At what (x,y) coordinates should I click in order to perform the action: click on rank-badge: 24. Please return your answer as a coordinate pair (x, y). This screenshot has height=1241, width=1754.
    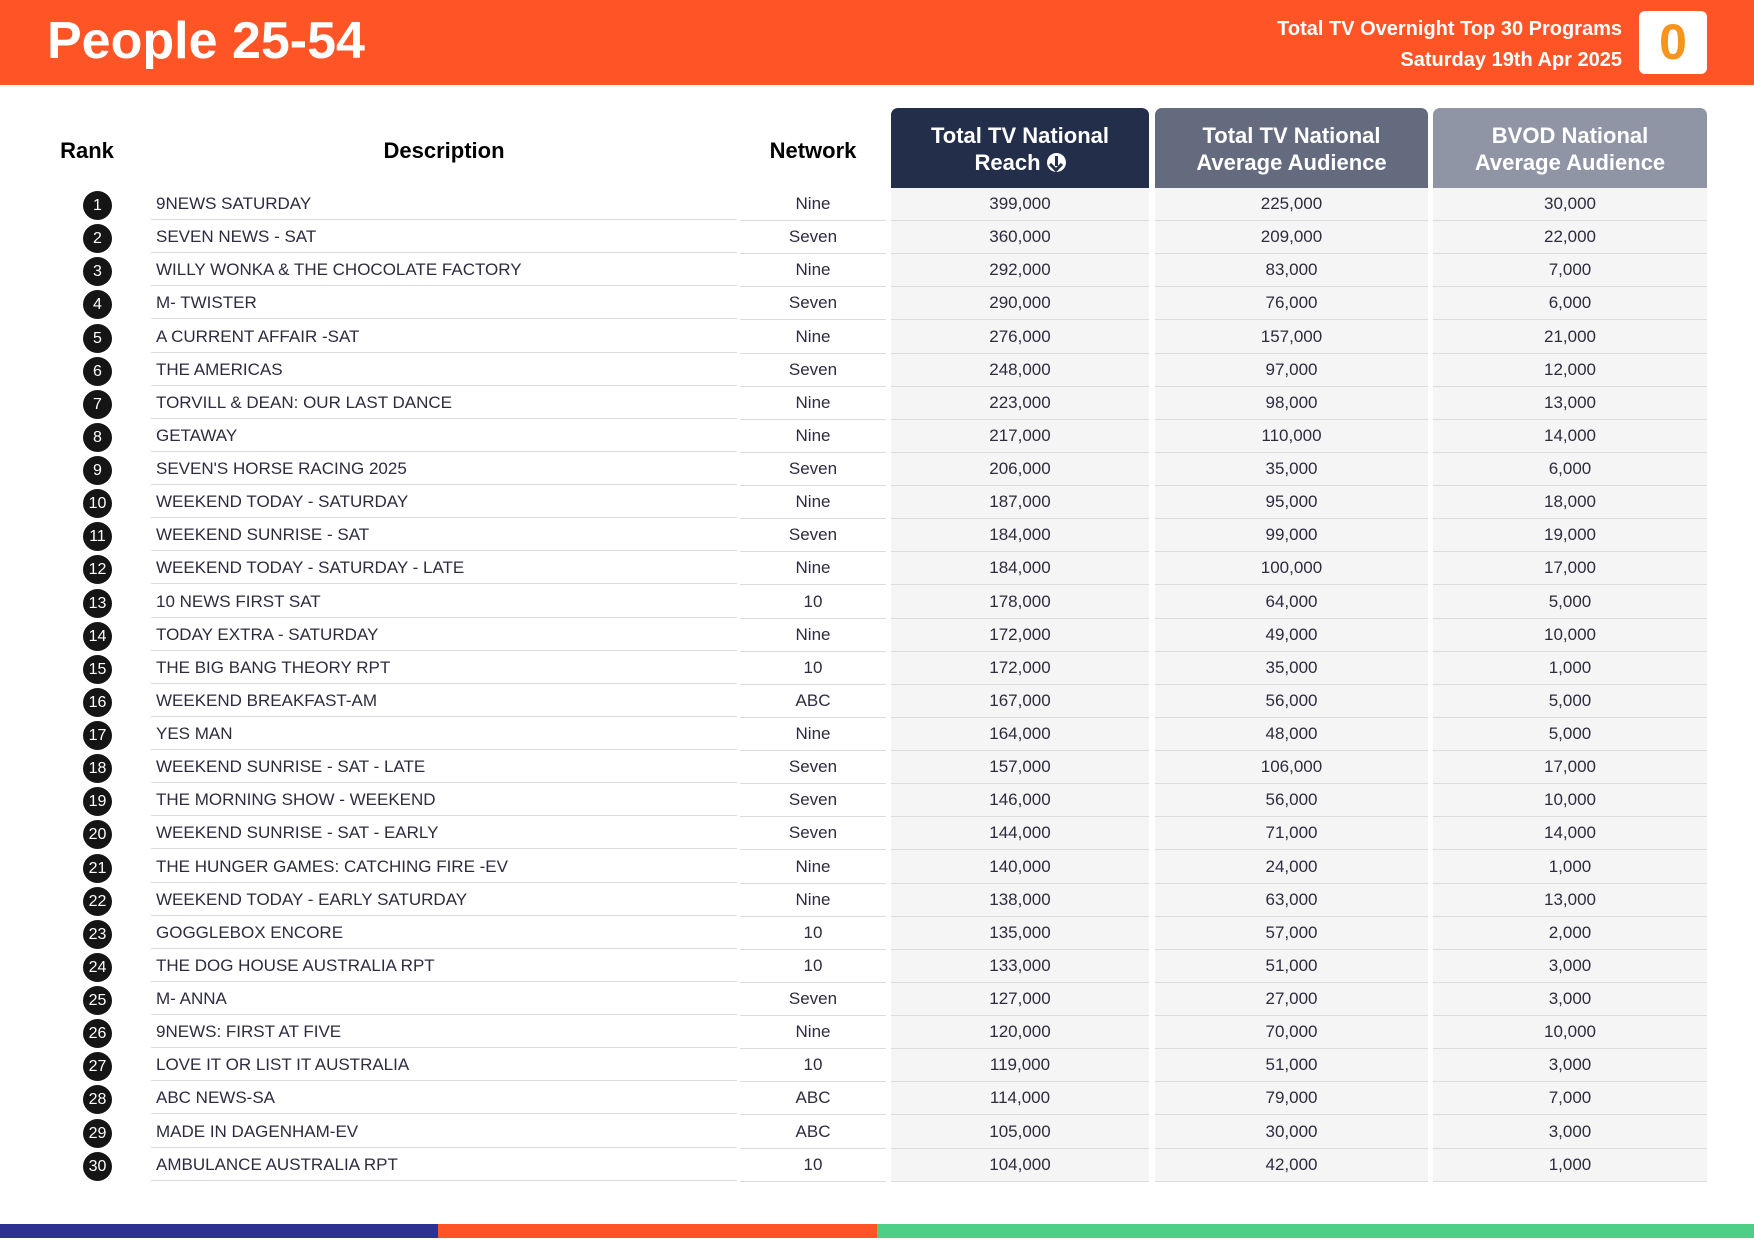
    Looking at the image, I should click on (97, 967).